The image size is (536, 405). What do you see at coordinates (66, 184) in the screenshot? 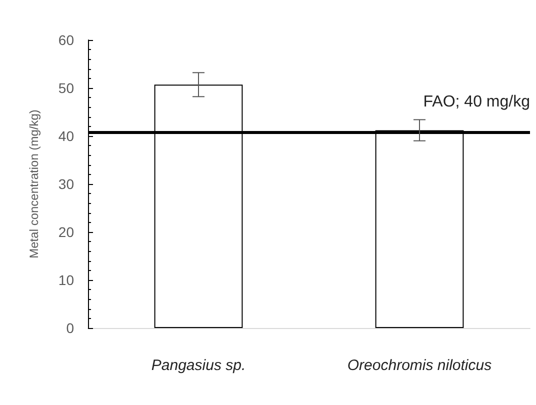
I see `y-tick-label: 30` at bounding box center [66, 184].